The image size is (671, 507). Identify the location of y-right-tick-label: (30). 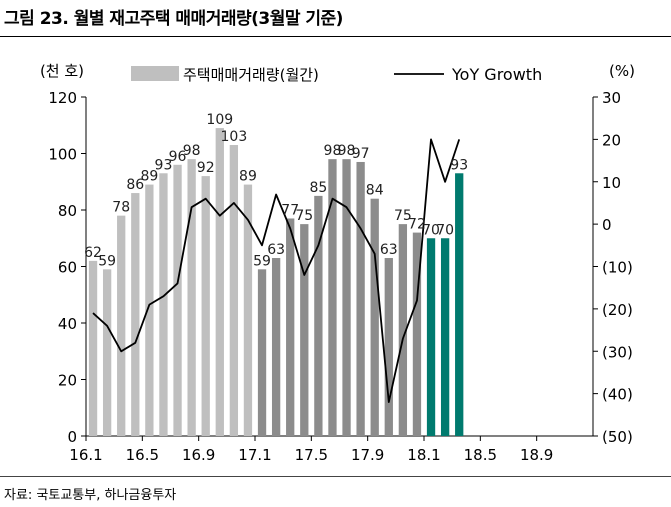
(617, 352).